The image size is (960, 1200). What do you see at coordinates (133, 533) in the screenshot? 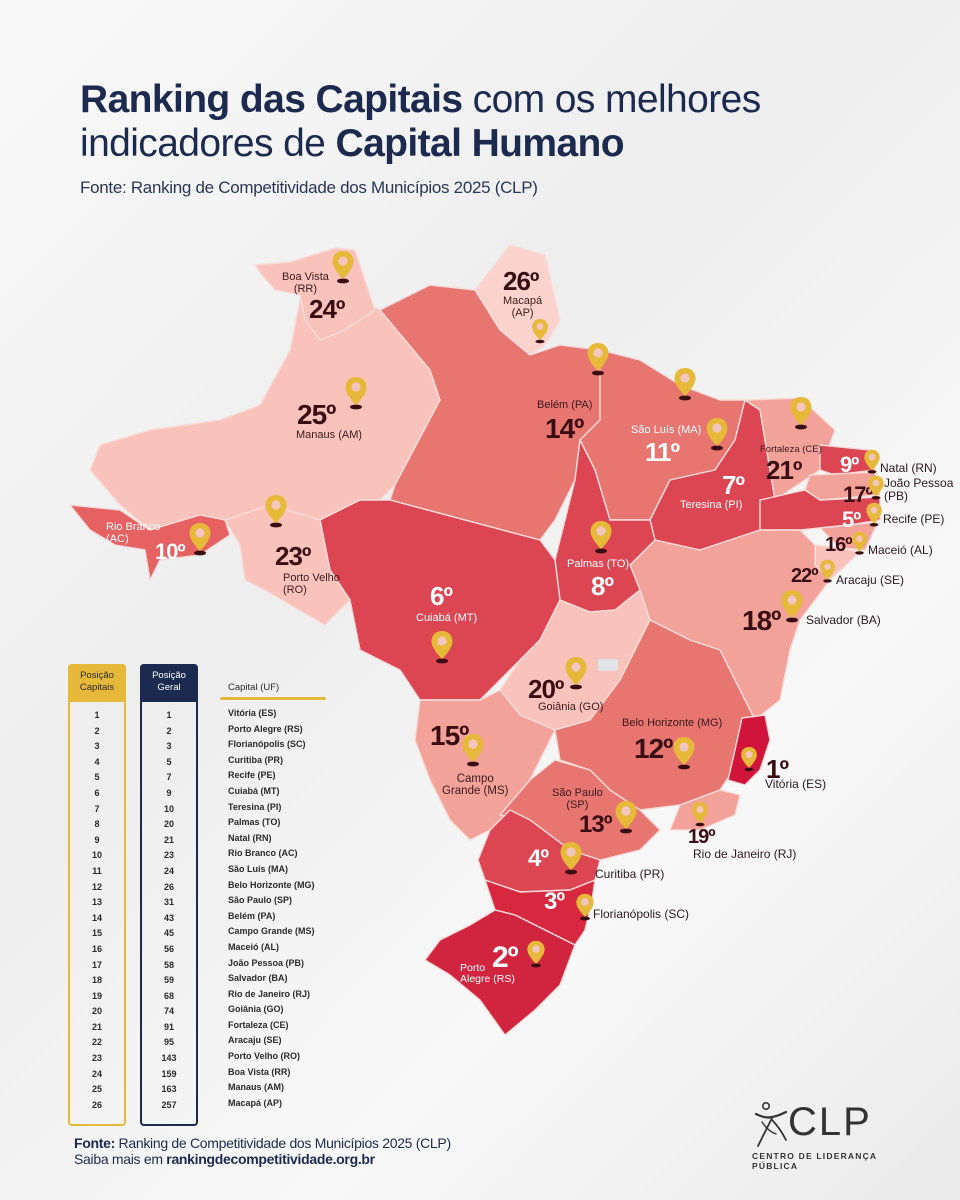
I see `city-label-rio-branco: Rio Branco (AC)` at bounding box center [133, 533].